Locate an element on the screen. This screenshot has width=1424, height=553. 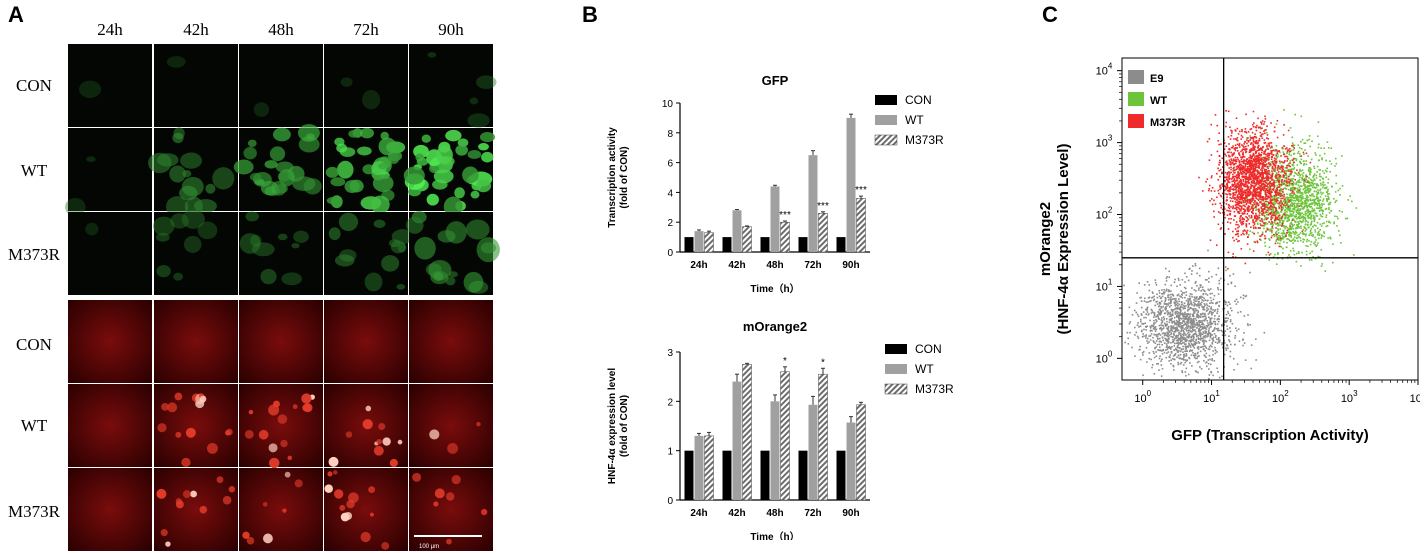
bar is located at coordinates (813, 203).